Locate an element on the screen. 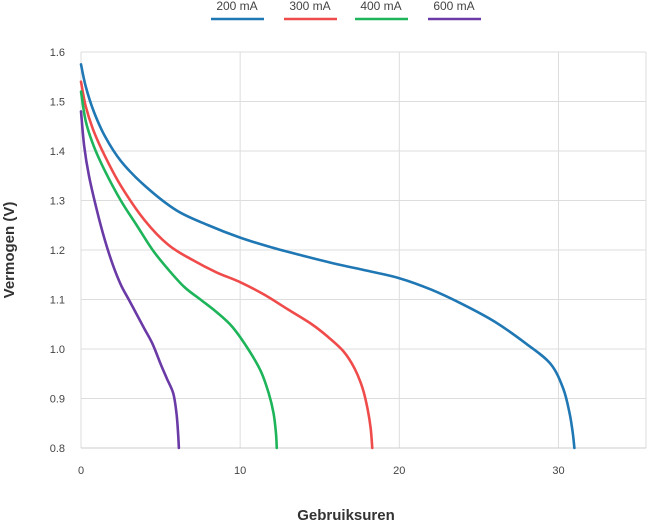  legend-label: 200 mA is located at coordinates (236, 6).